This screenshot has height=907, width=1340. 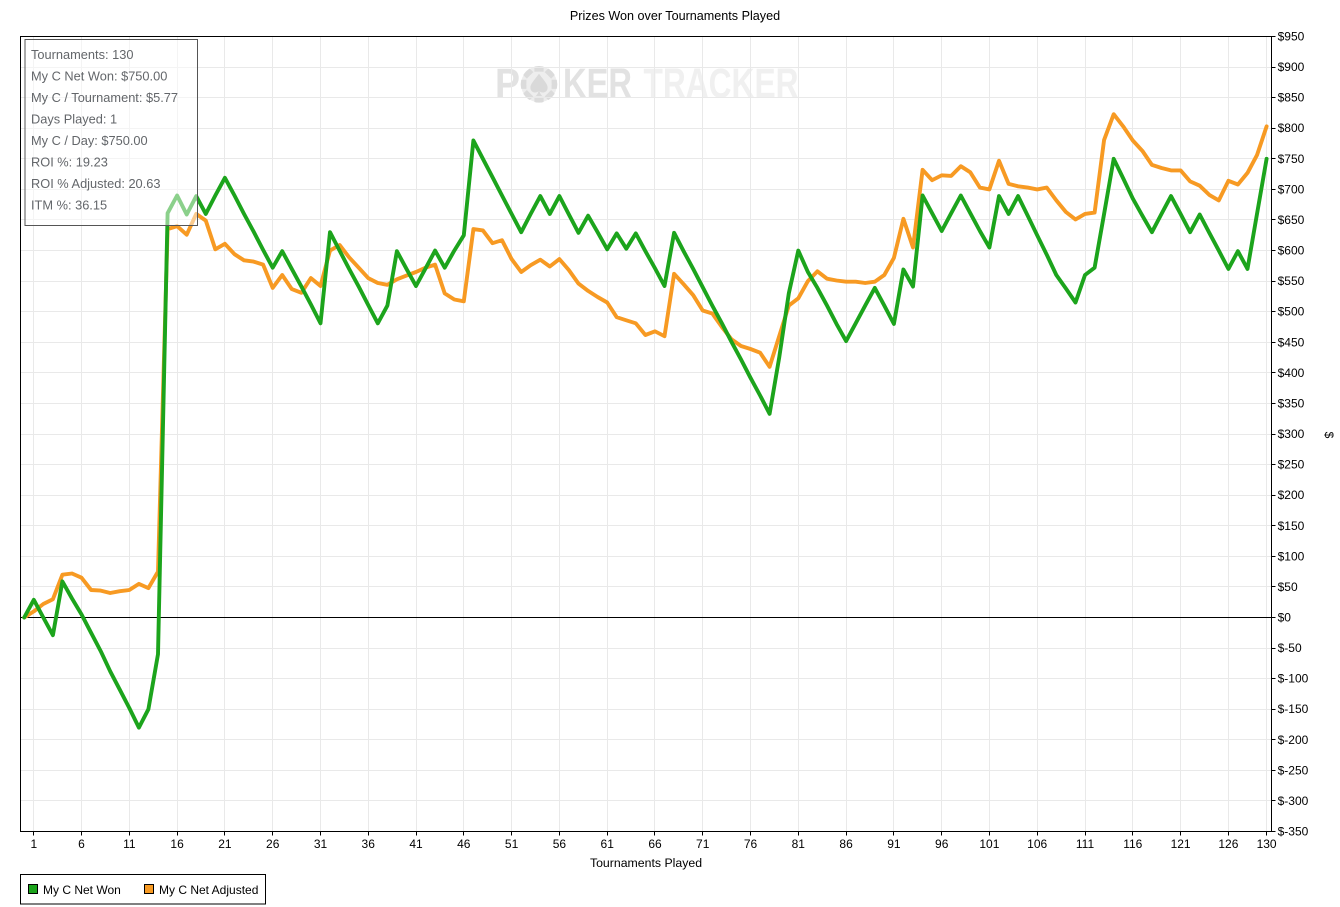 What do you see at coordinates (464, 844) in the screenshot?
I see `svg-text: 46` at bounding box center [464, 844].